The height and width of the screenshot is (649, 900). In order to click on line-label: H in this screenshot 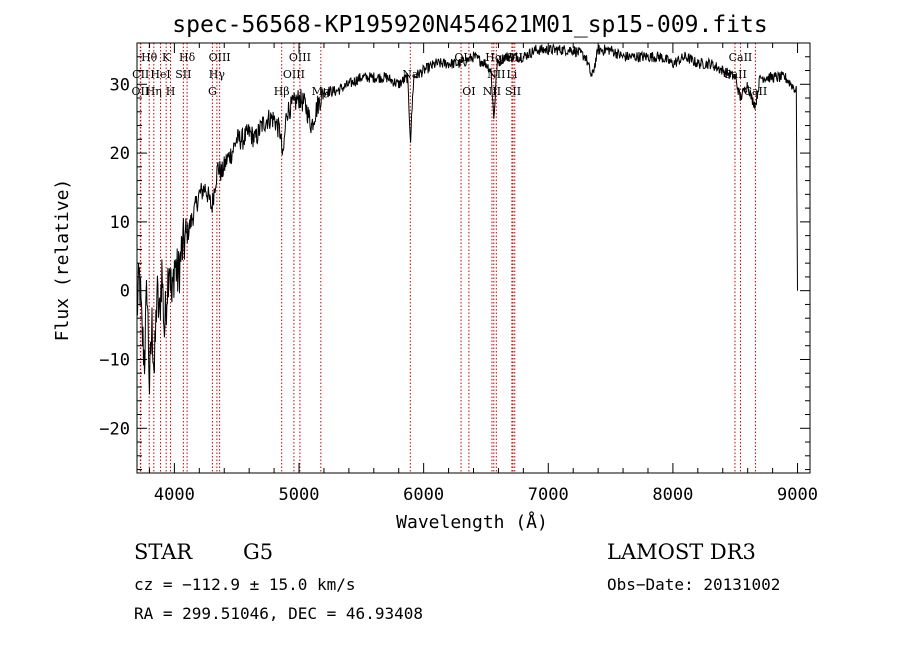, I will do `click(171, 91)`.